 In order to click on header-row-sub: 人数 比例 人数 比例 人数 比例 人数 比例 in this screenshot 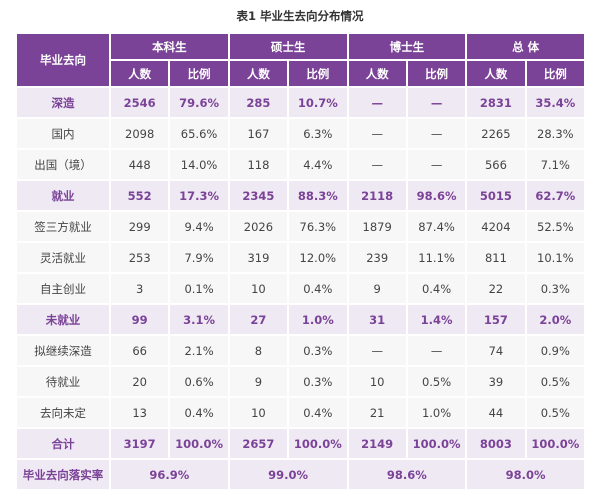, I will do `click(301, 73)`.